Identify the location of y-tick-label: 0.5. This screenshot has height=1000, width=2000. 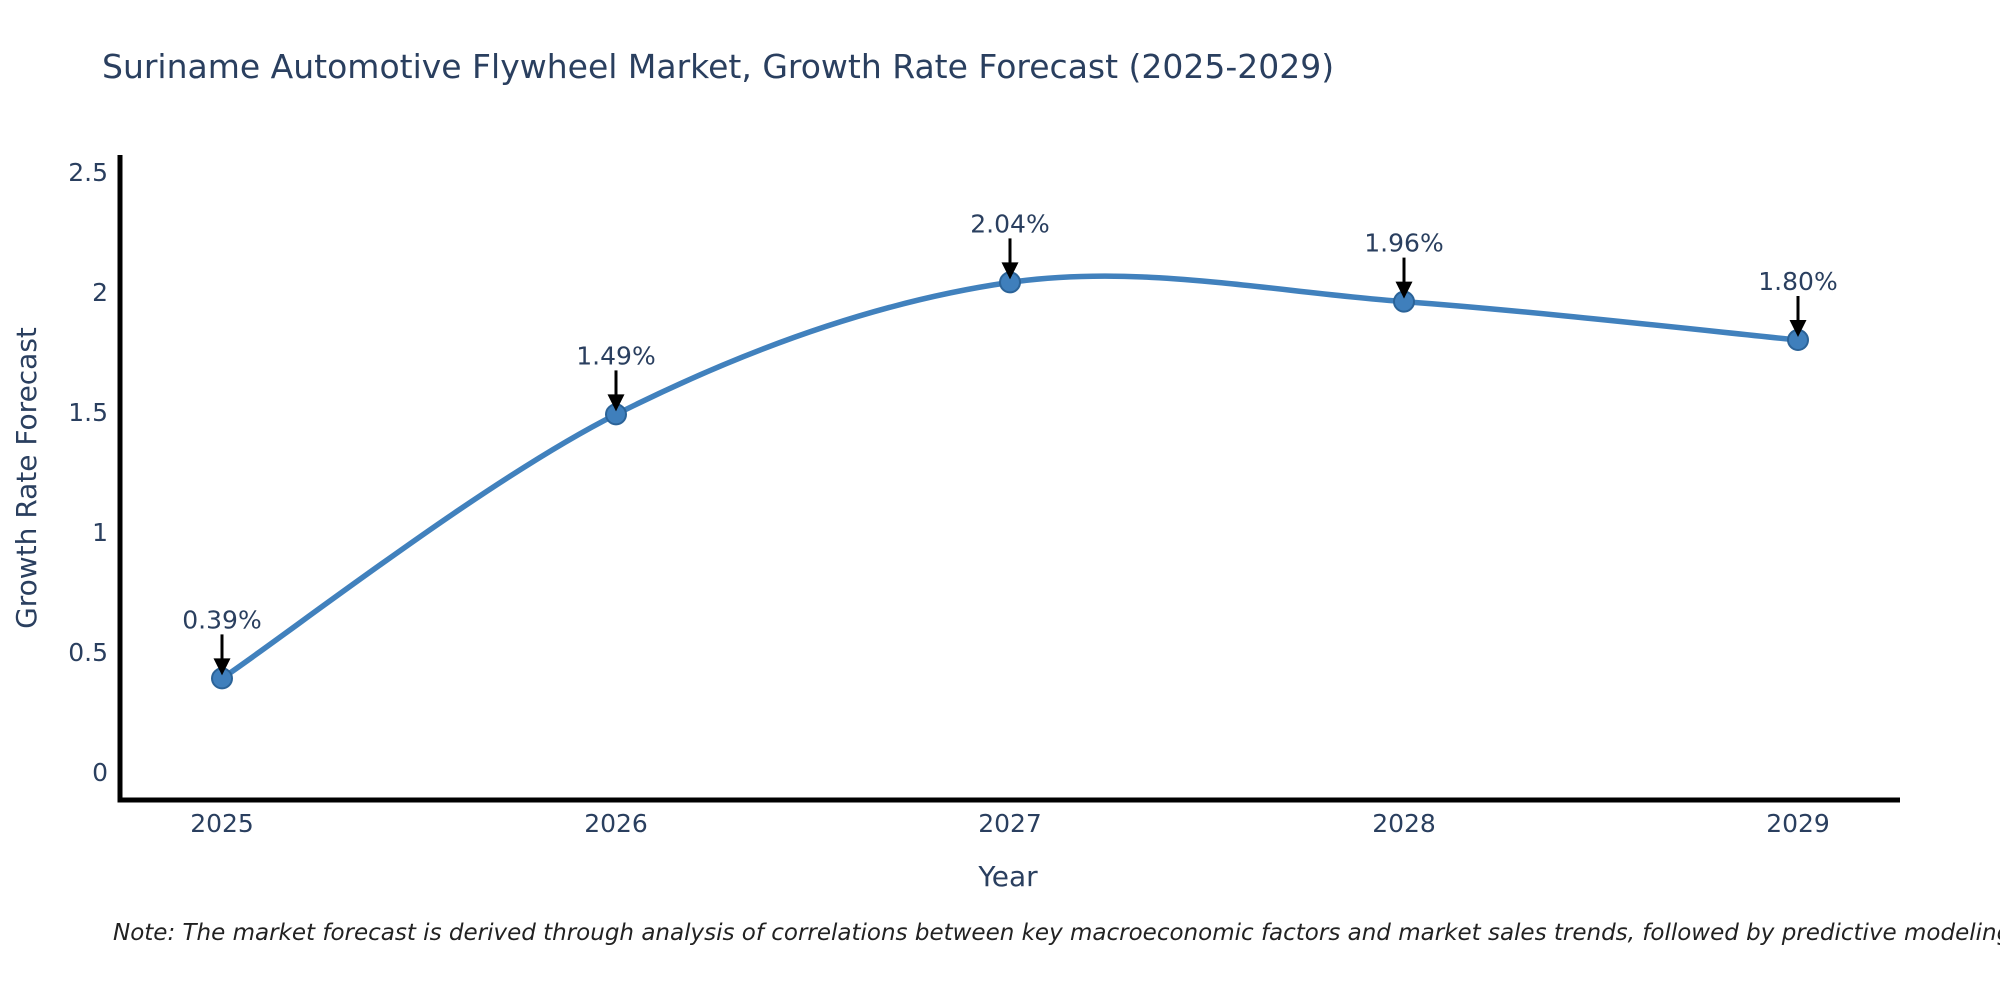
(88, 652).